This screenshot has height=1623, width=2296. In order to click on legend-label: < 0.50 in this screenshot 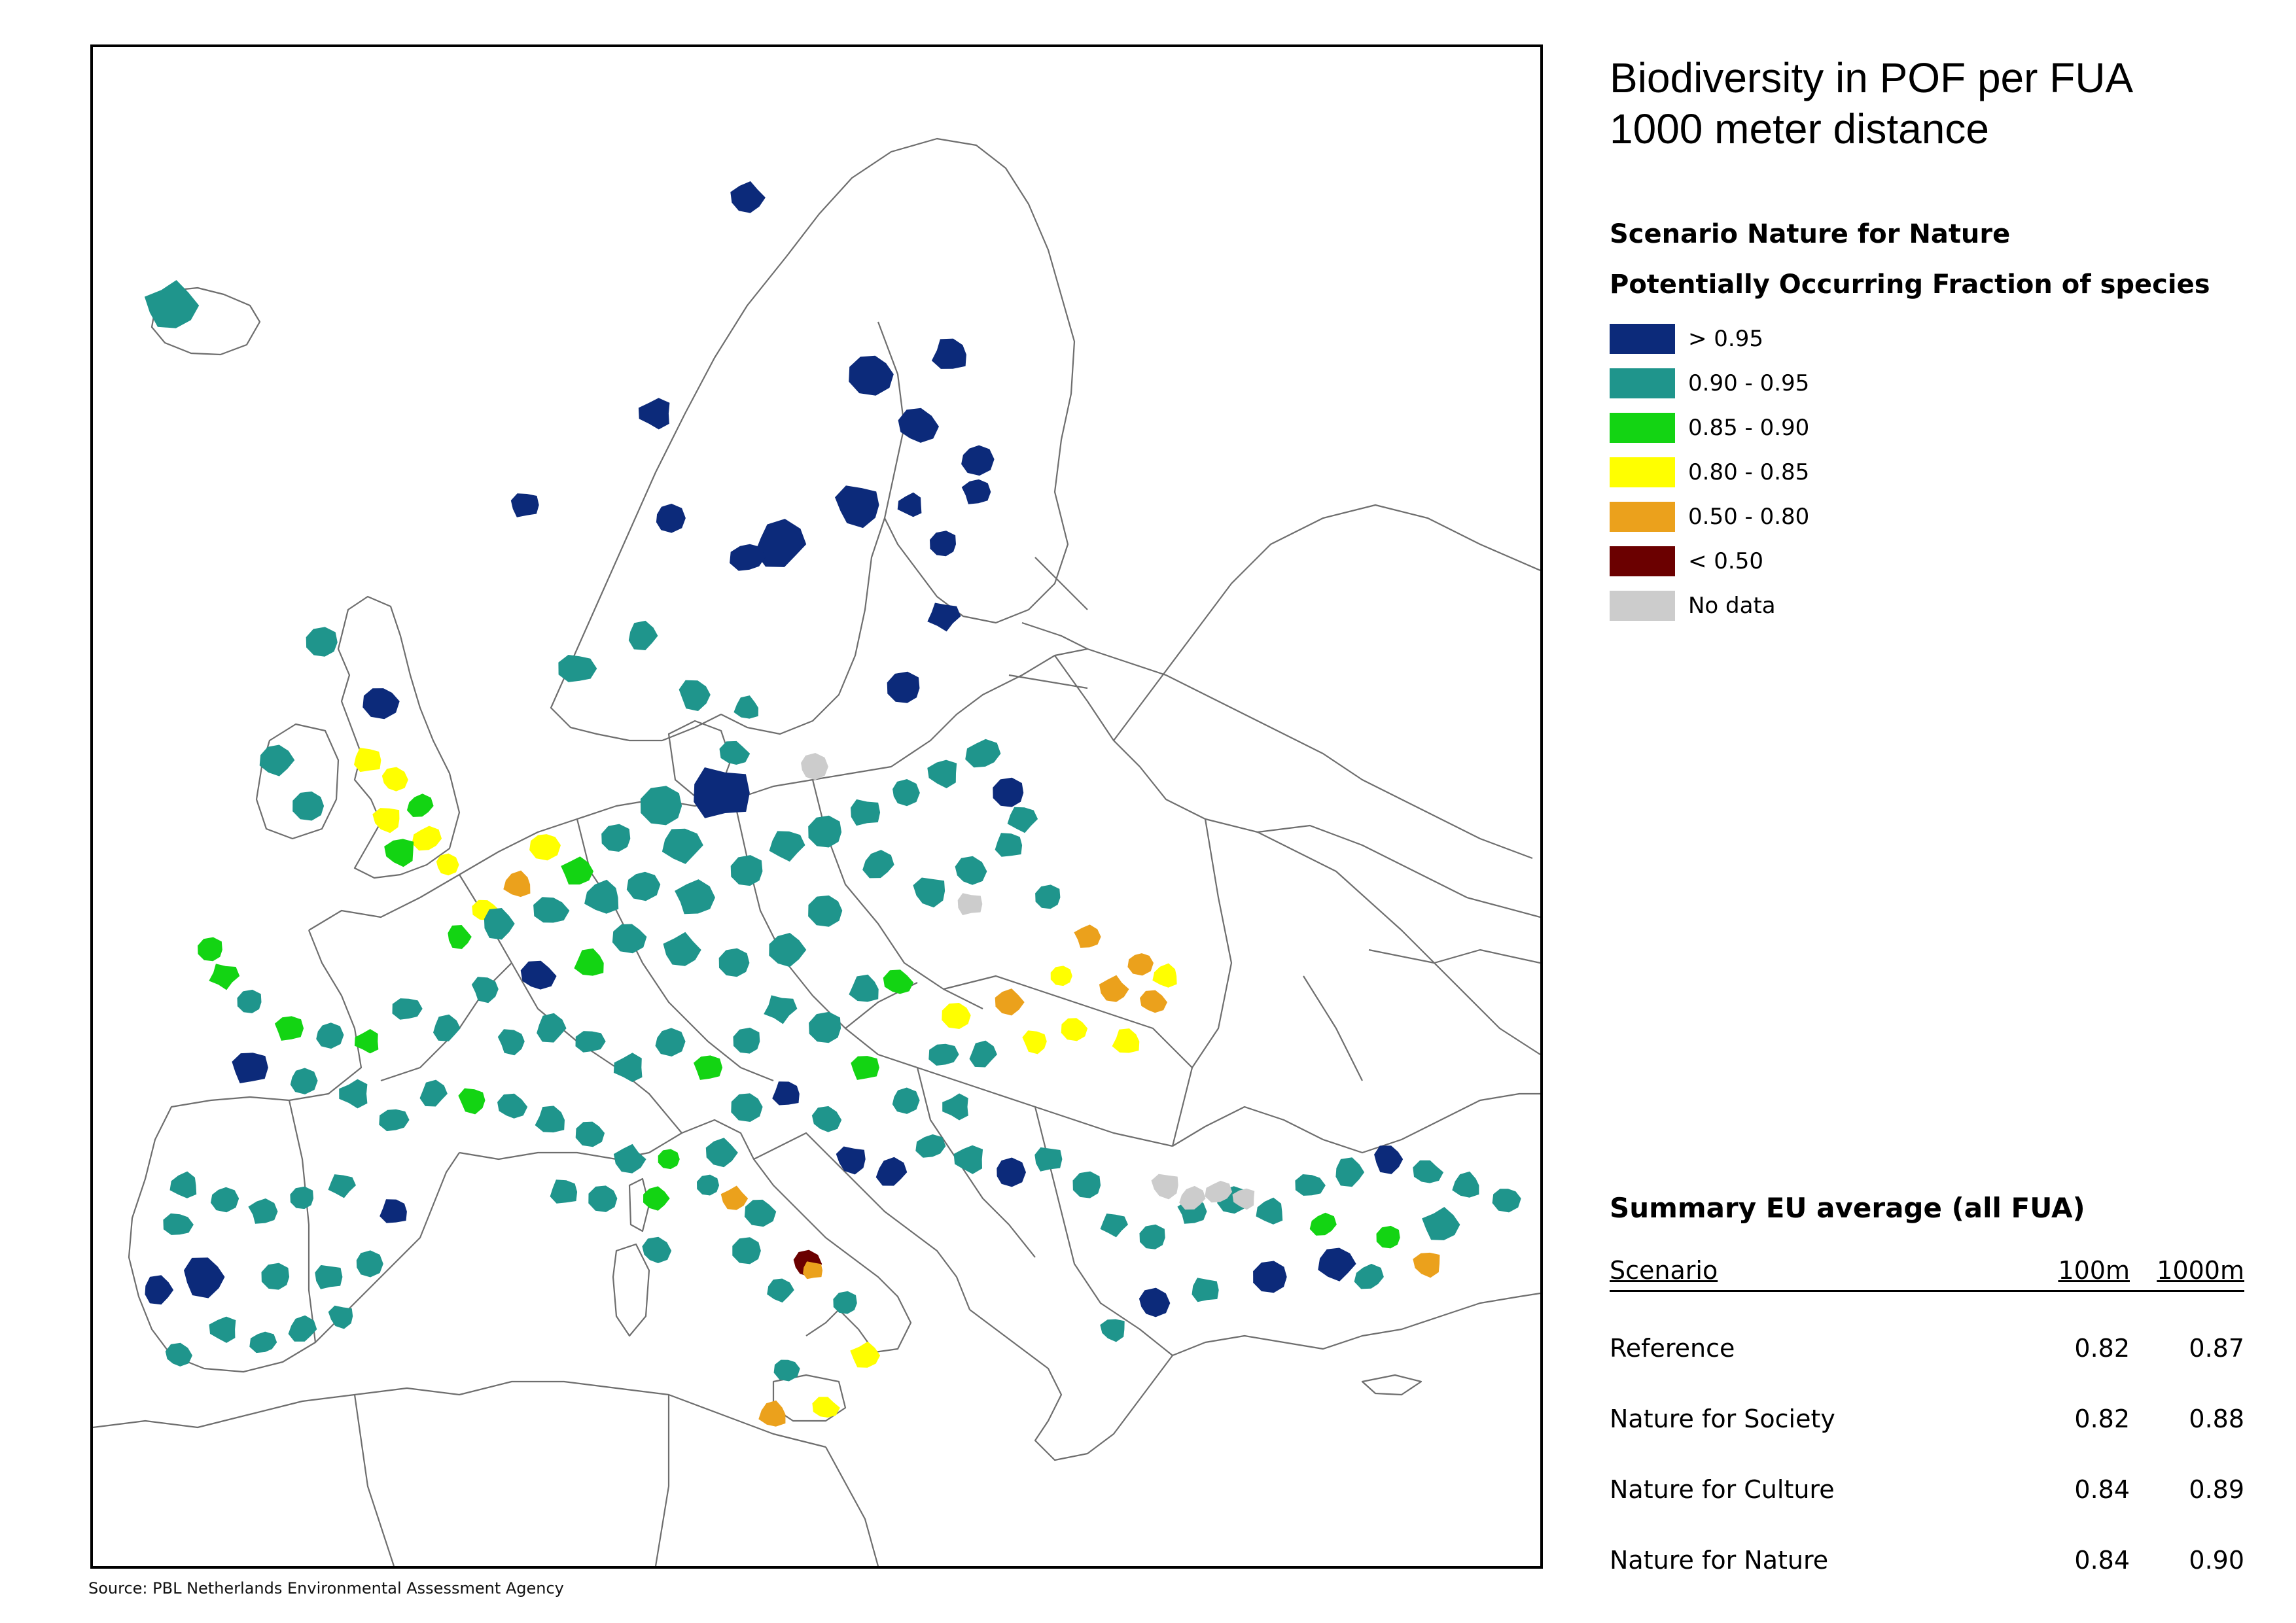, I will do `click(1725, 561)`.